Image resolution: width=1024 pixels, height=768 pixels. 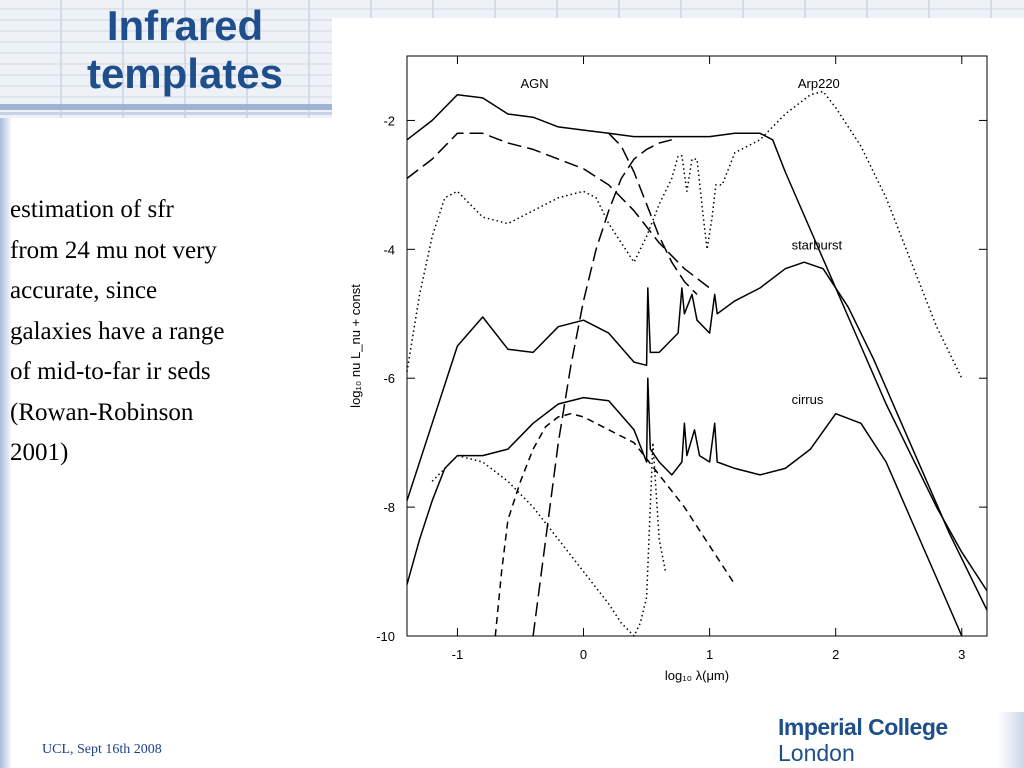 I want to click on y-tick-label: -2, so click(x=389, y=120).